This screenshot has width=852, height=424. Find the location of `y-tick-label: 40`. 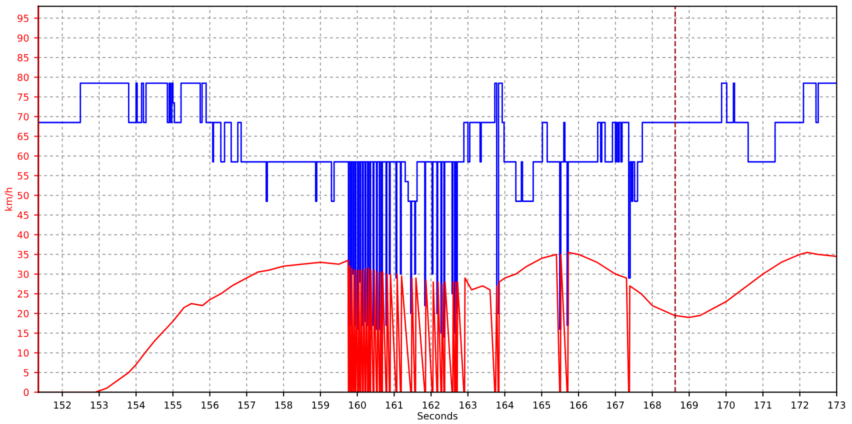

y-tick-label: 40 is located at coordinates (23, 235).